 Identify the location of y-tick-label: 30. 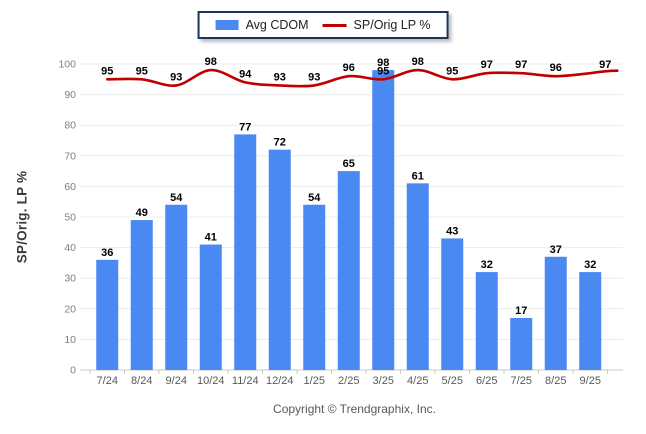
(70, 279).